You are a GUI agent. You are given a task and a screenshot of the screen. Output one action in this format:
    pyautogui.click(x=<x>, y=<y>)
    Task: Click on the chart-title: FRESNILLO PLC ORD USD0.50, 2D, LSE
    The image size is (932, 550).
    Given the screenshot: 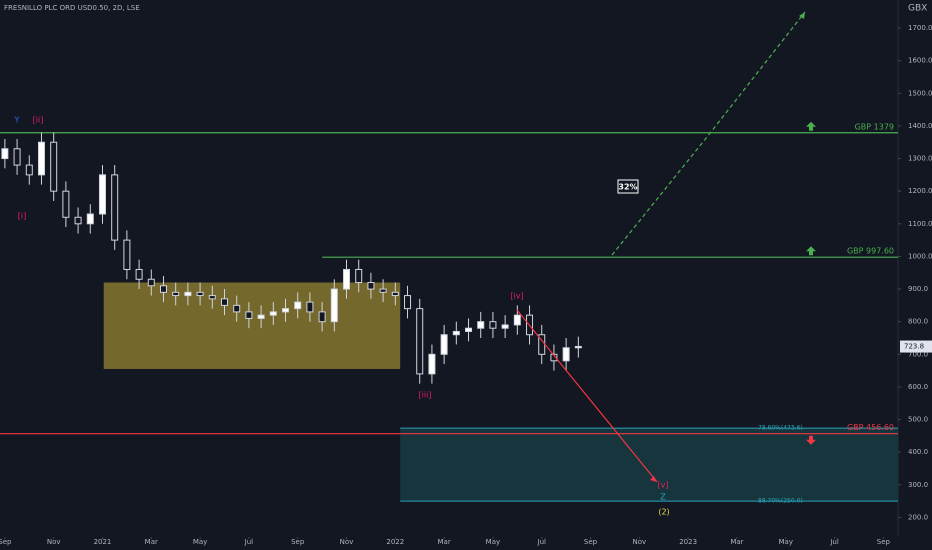 What is the action you would take?
    pyautogui.click(x=72, y=8)
    